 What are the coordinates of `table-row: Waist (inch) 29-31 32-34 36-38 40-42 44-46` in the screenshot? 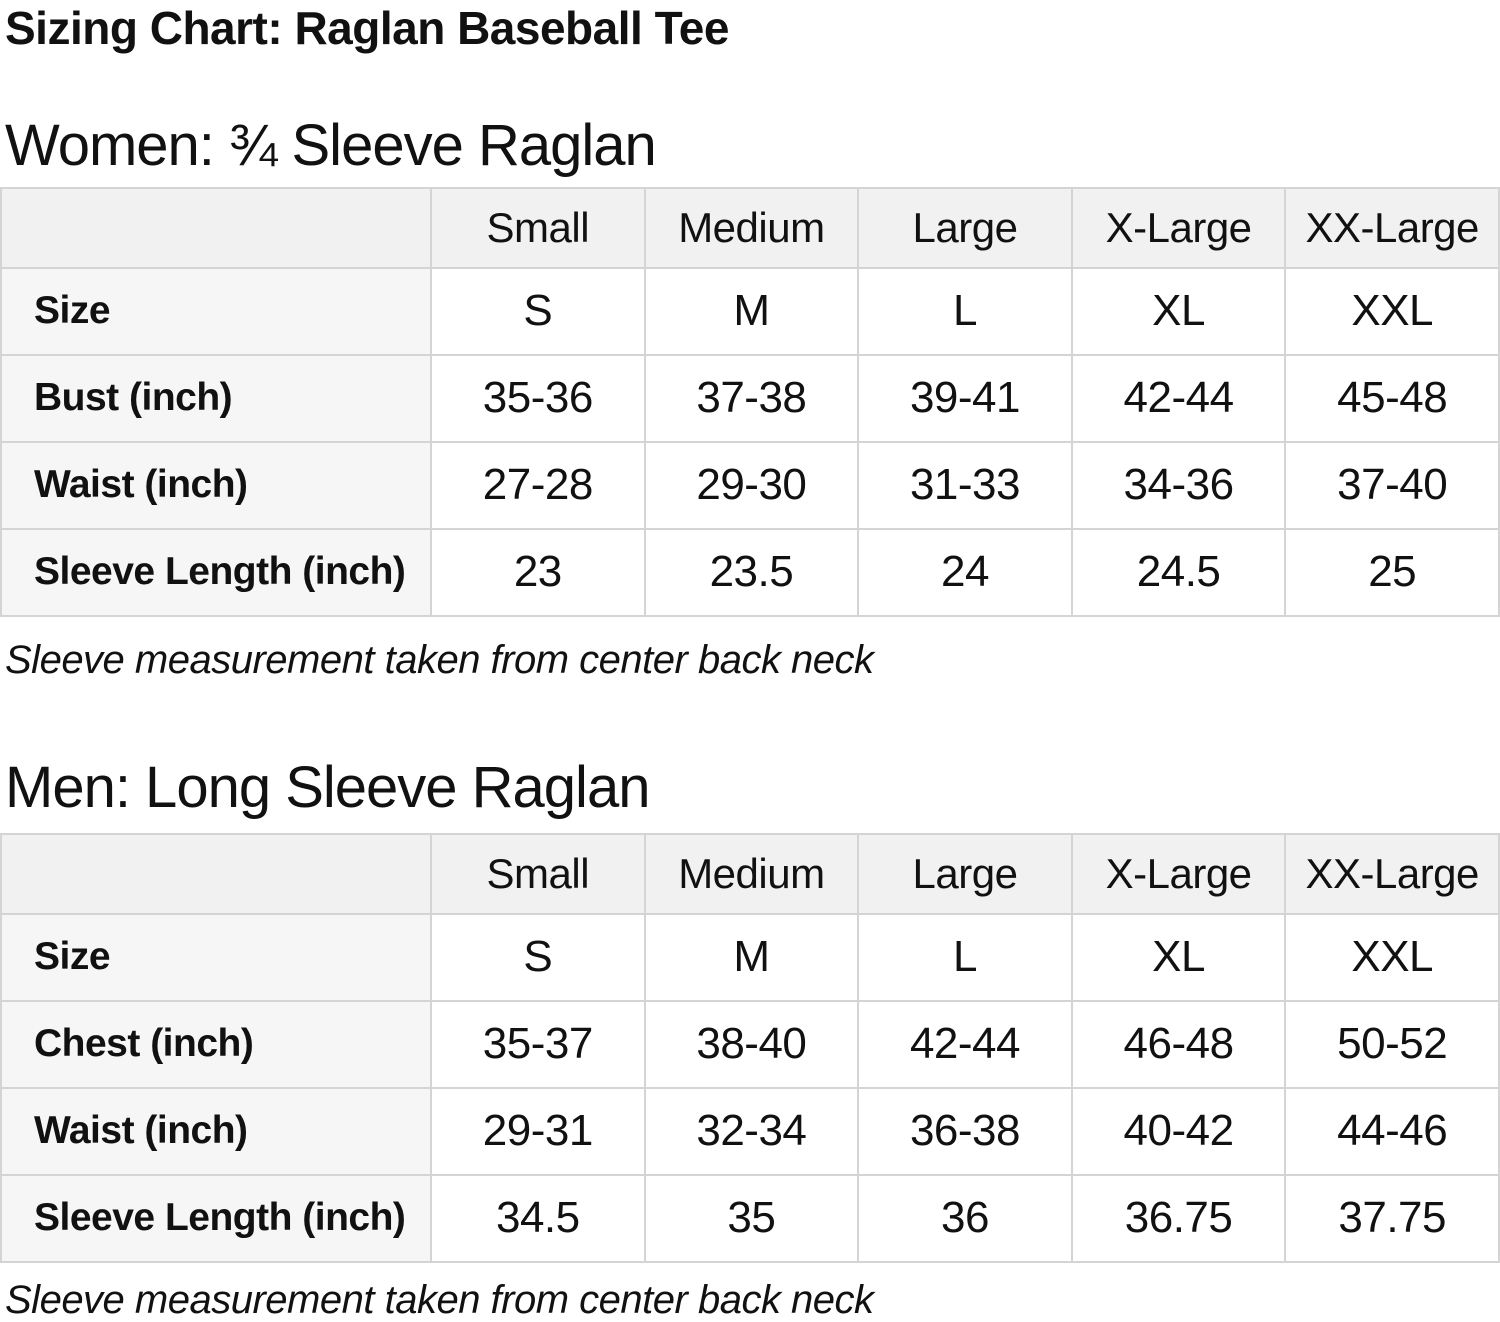 It's located at (750, 1131).